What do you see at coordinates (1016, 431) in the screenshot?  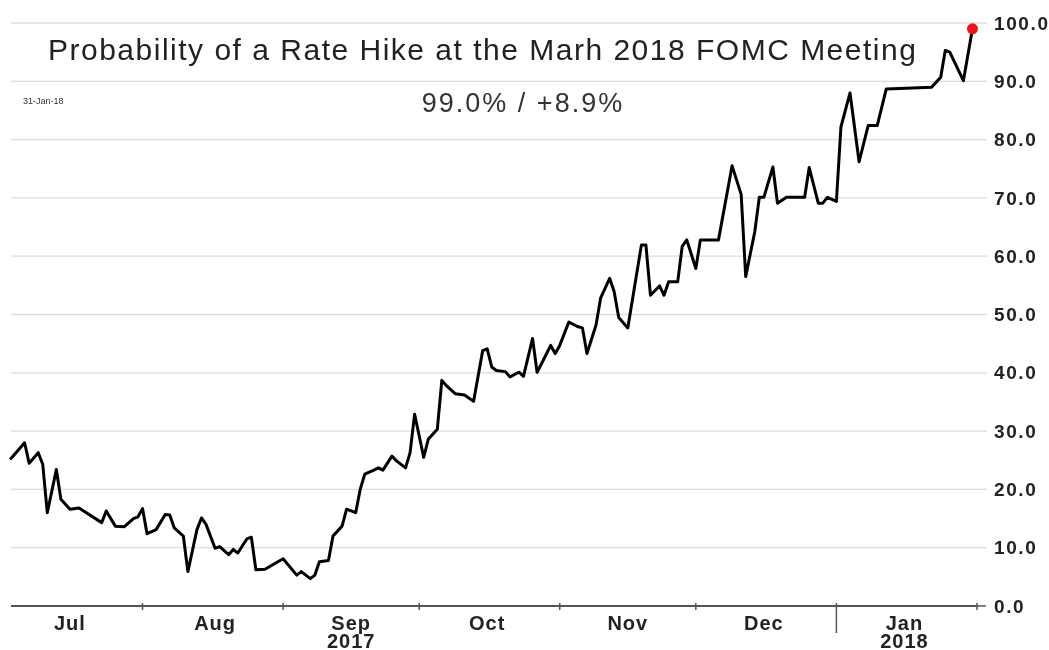 I see `y-tick-label: 30.0` at bounding box center [1016, 431].